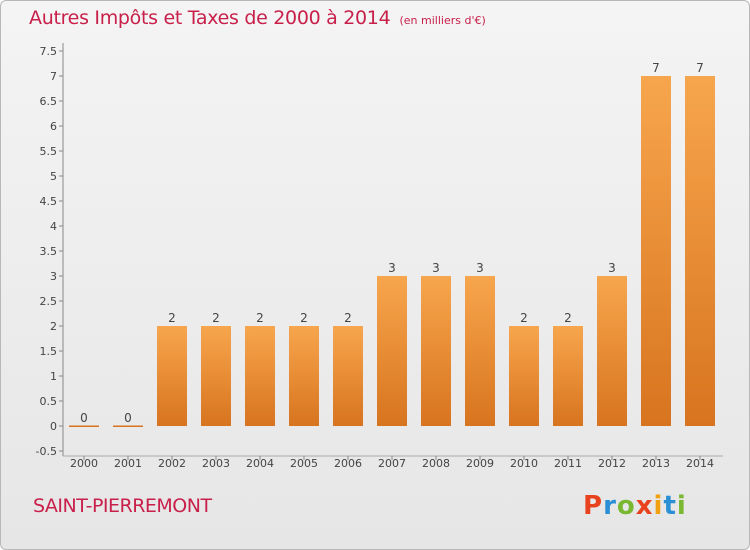 The width and height of the screenshot is (750, 550). What do you see at coordinates (656, 251) in the screenshot?
I see `bar-2013` at bounding box center [656, 251].